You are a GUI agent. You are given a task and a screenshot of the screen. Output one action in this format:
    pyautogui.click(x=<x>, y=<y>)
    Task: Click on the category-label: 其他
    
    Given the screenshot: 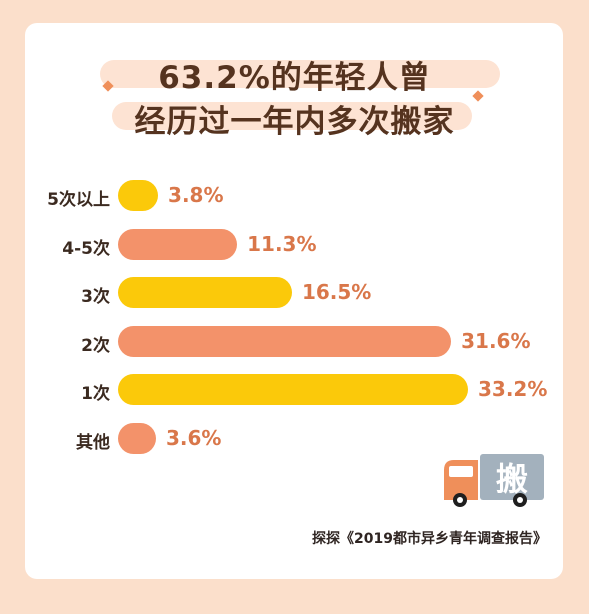 What is the action you would take?
    pyautogui.click(x=93, y=442)
    